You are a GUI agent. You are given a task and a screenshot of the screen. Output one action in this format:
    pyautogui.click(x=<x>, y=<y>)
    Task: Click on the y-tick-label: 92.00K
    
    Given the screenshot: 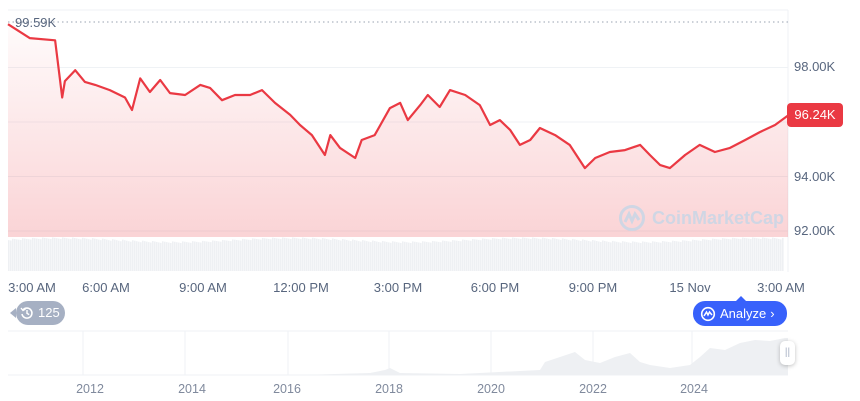 What is the action you would take?
    pyautogui.click(x=815, y=230)
    